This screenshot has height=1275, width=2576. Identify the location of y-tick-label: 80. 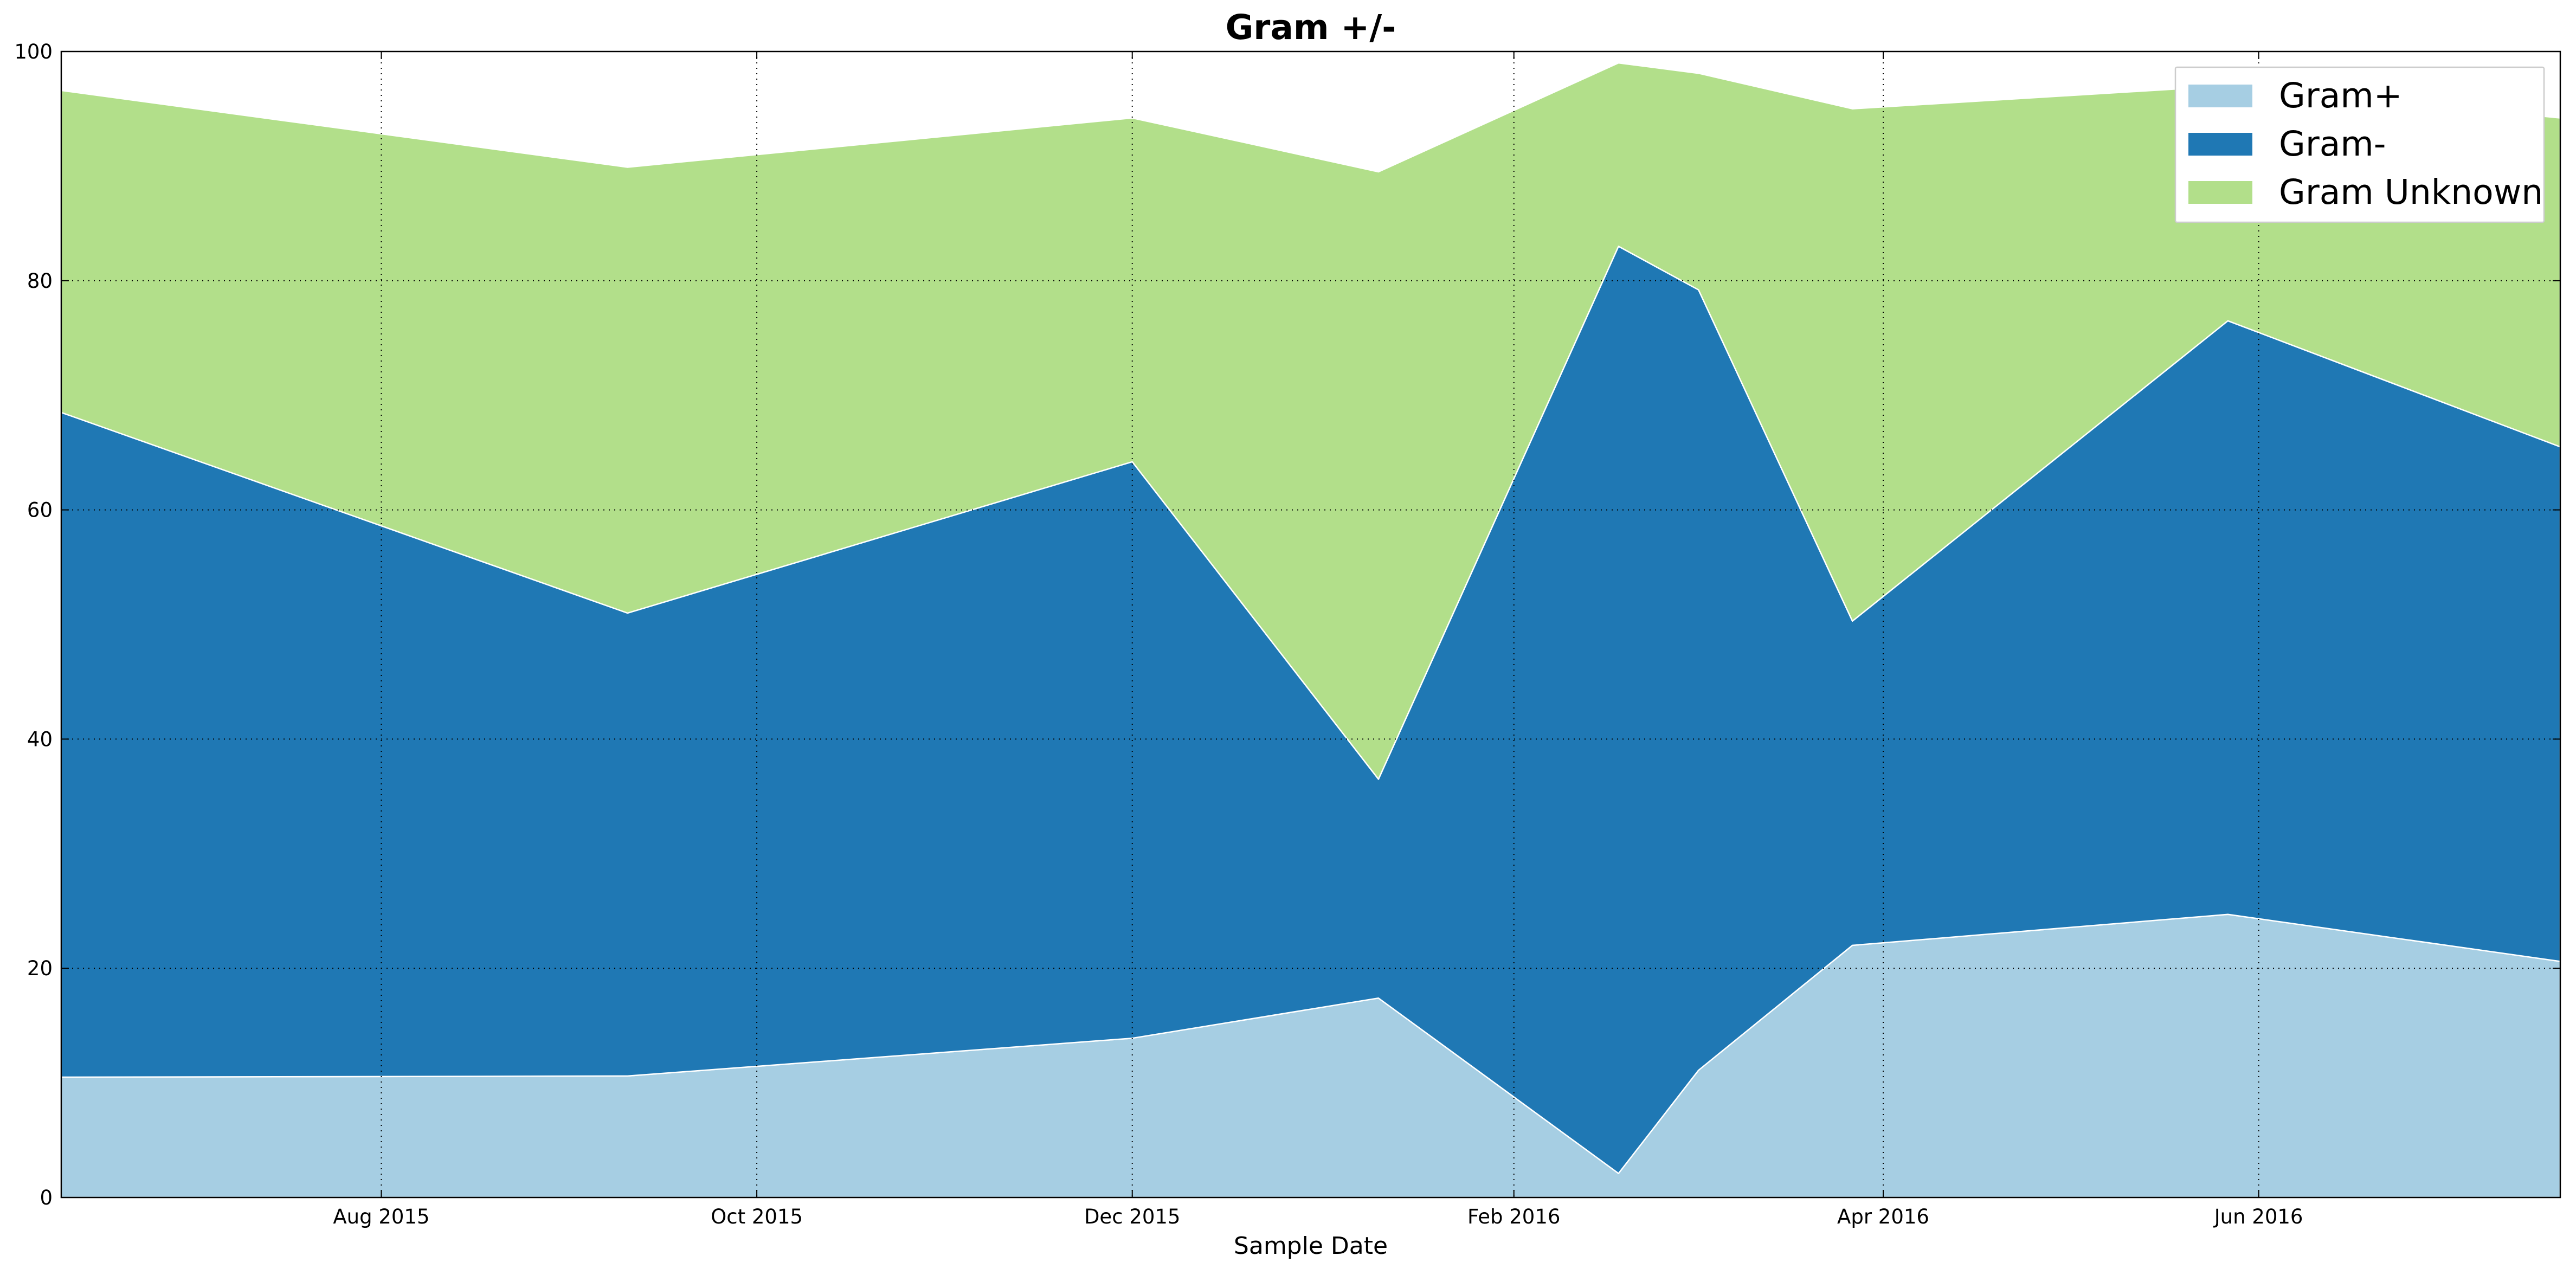
(40, 281).